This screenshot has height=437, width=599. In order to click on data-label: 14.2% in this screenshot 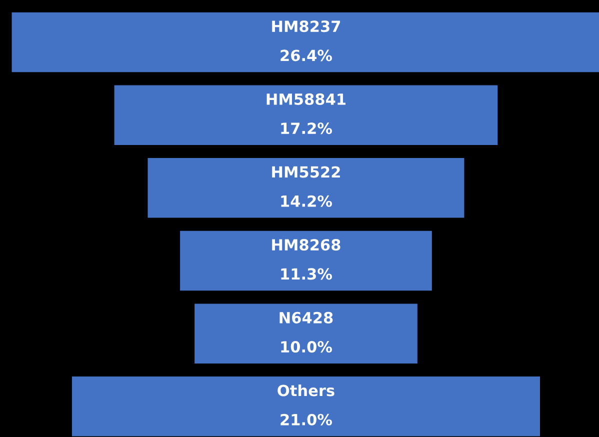, I will do `click(306, 201)`.